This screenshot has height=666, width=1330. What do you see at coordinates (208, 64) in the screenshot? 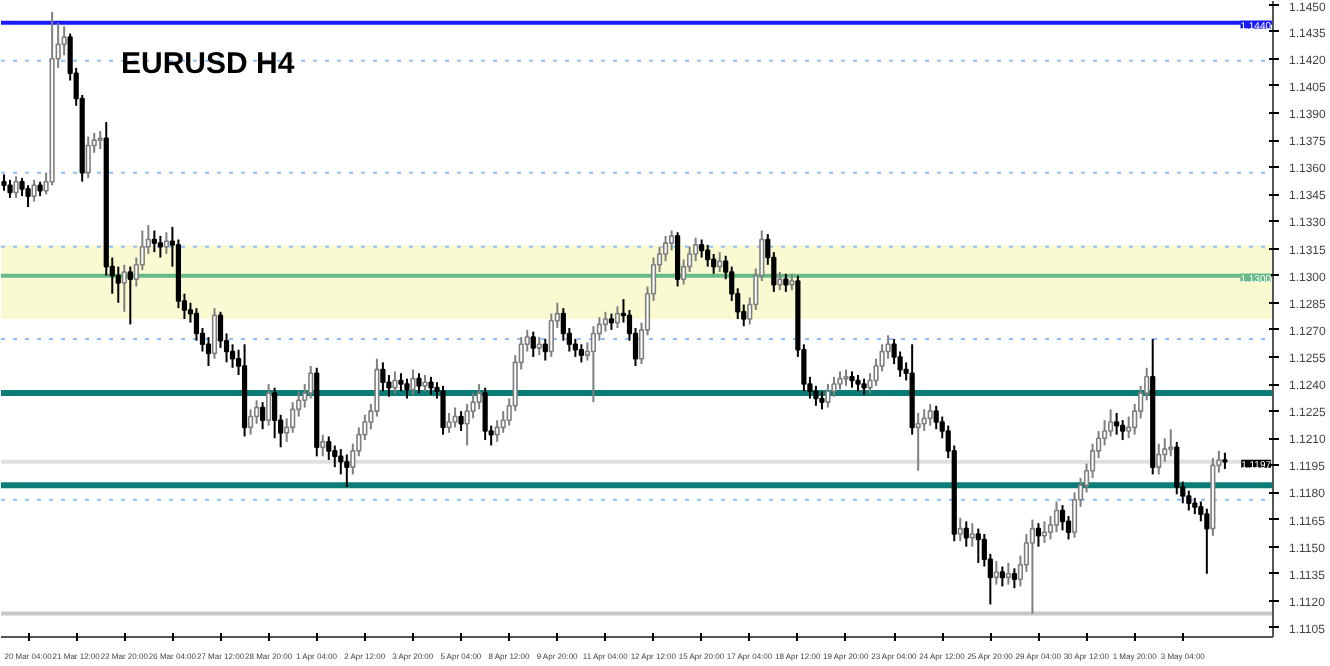
I see `text: EURUSD H4` at bounding box center [208, 64].